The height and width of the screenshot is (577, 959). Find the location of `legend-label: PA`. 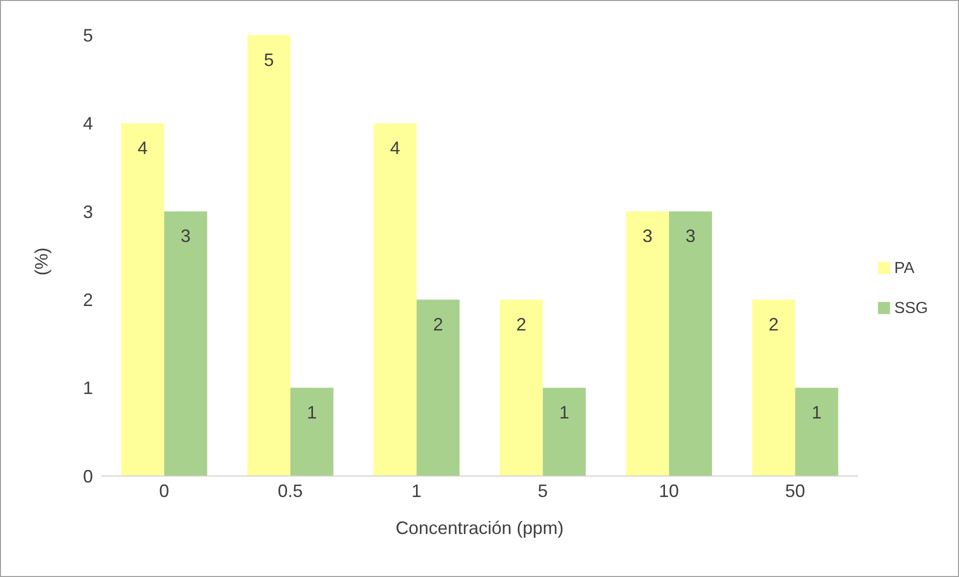

legend-label: PA is located at coordinates (904, 268).